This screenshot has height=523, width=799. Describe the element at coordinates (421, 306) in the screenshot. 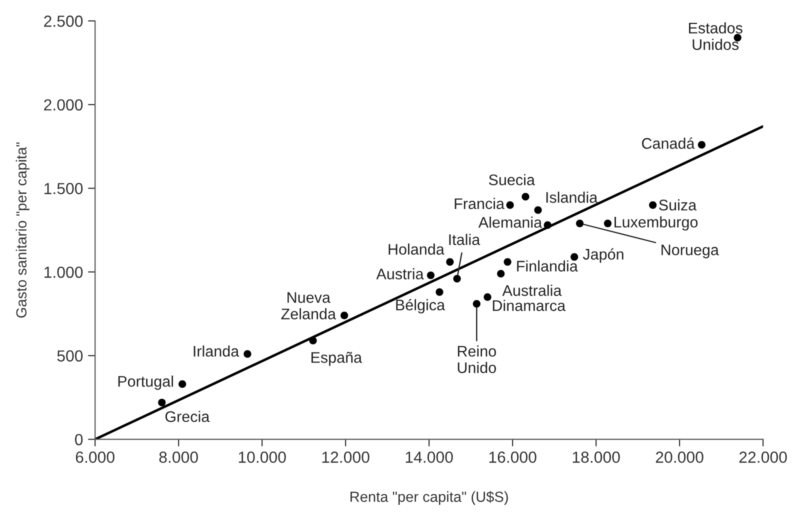

I see `annotation: Bélgica` at that location.